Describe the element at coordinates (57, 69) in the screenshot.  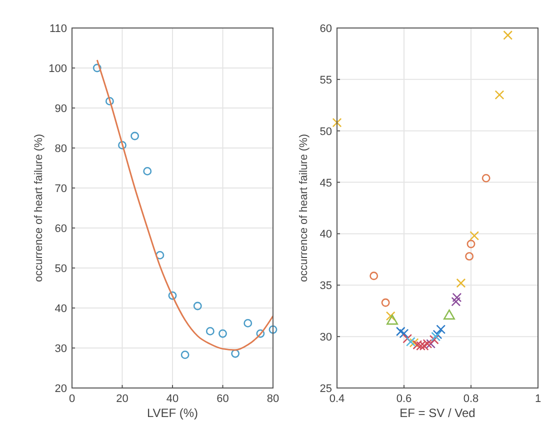
I see `y-tick-label: 100` at that location.